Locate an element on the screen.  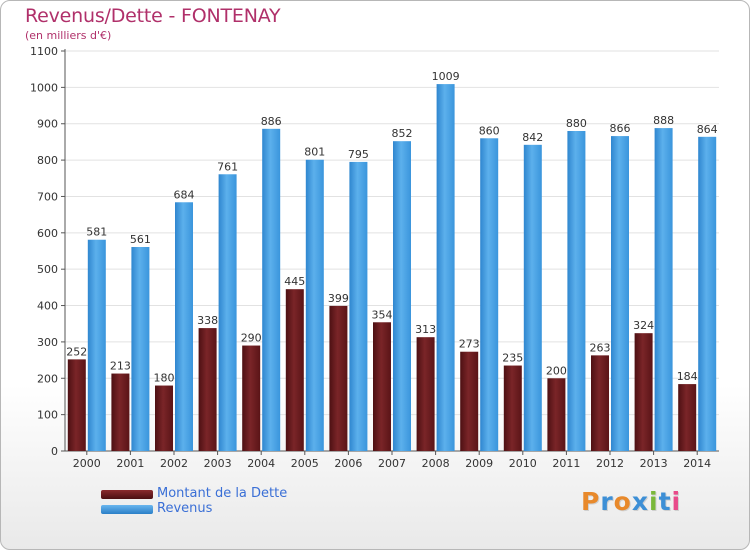
legend-swatch-dette is located at coordinates (127, 494).